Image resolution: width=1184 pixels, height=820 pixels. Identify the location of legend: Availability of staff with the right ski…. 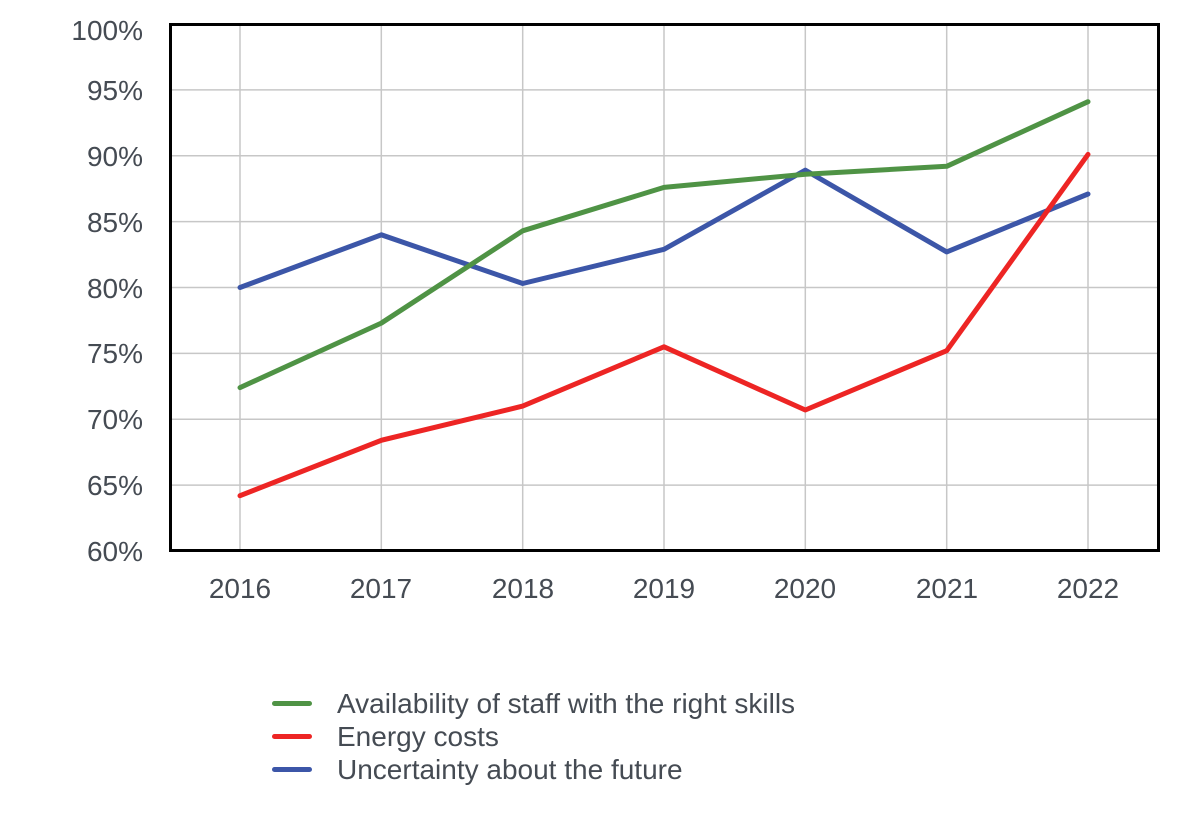
(533, 736).